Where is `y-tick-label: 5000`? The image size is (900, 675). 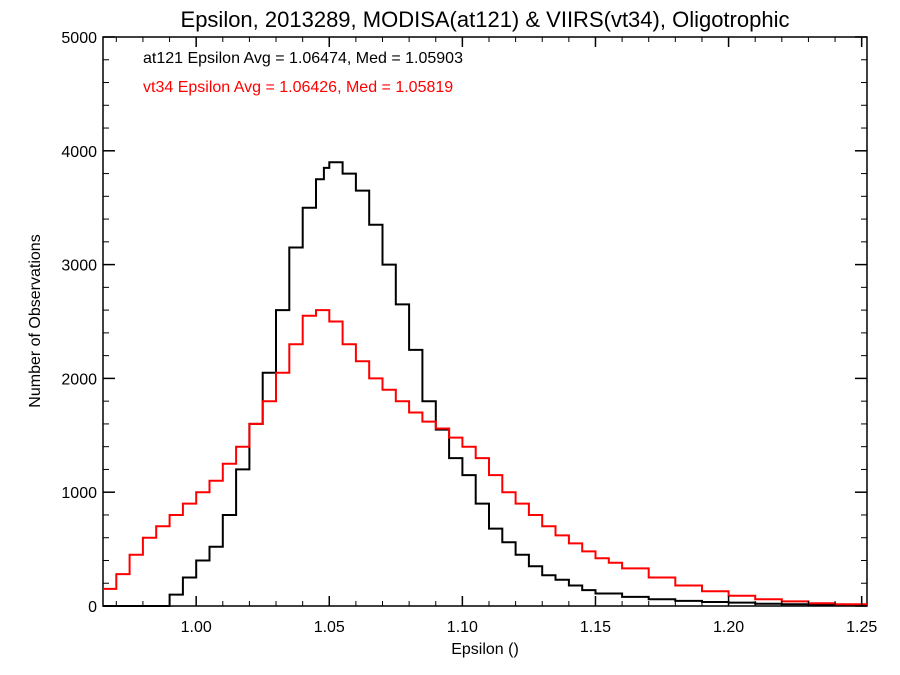
y-tick-label: 5000 is located at coordinates (79, 38).